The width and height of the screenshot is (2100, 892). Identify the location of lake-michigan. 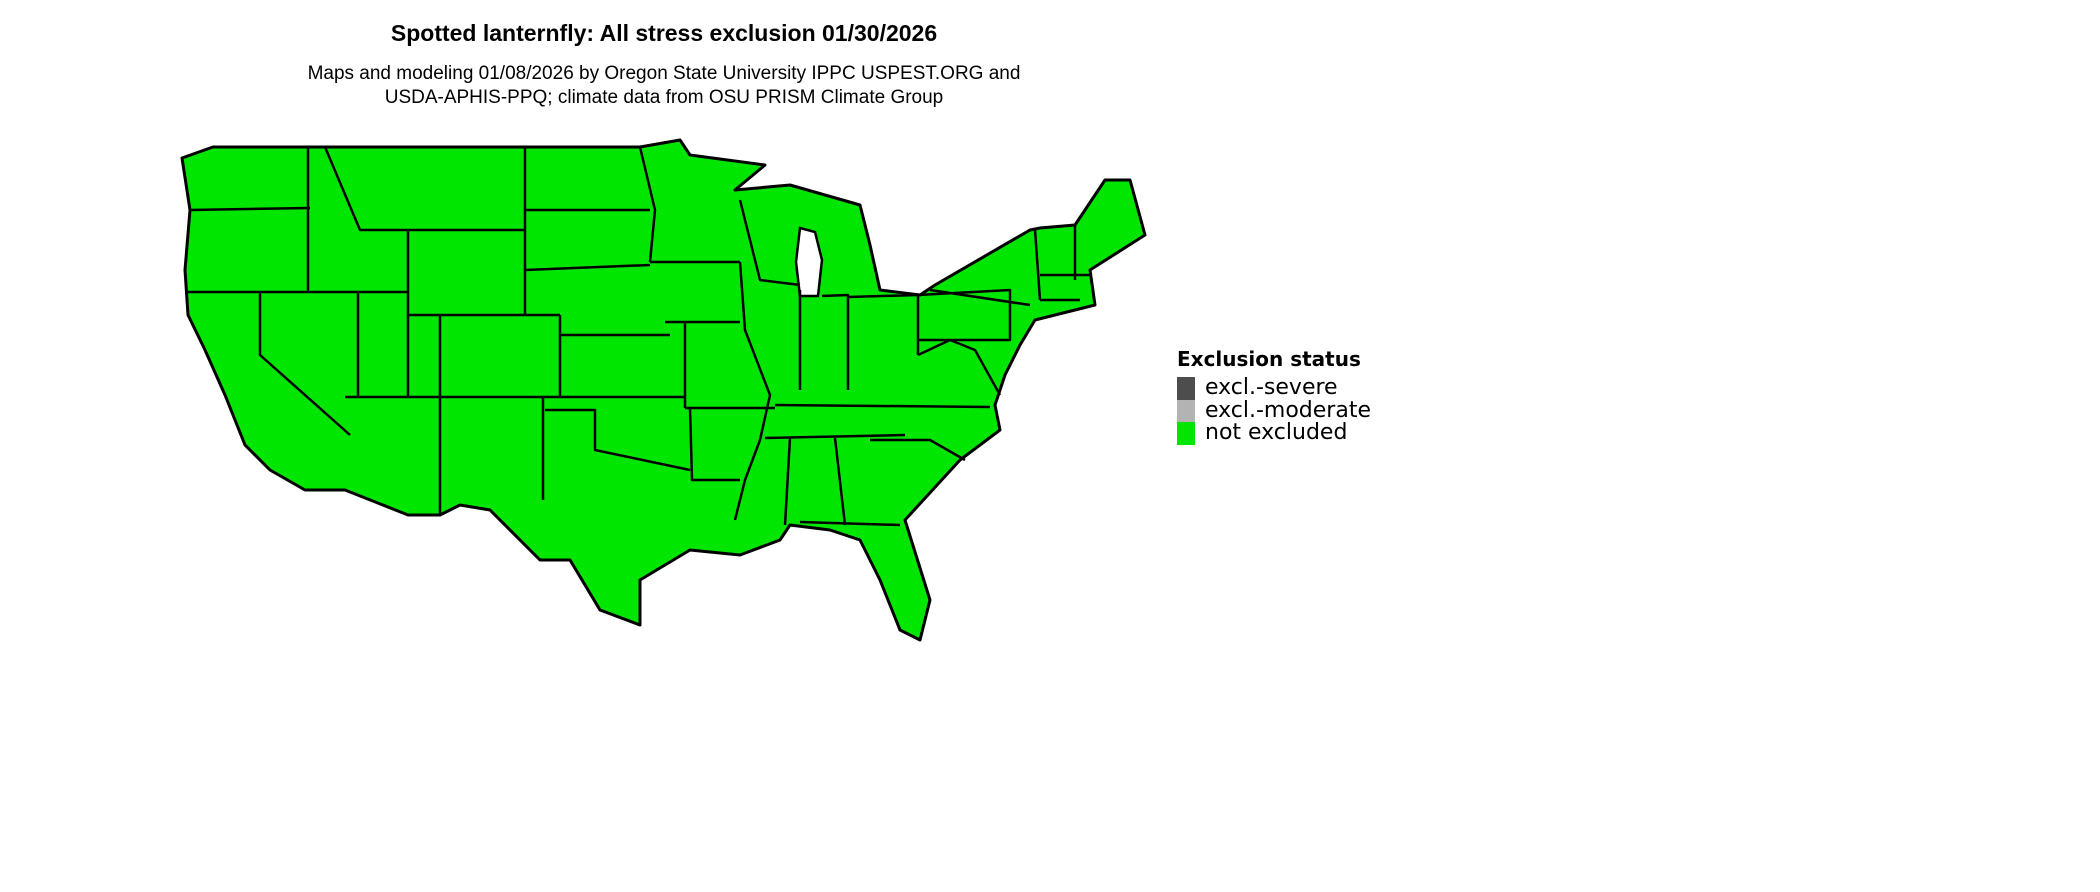
(809, 262).